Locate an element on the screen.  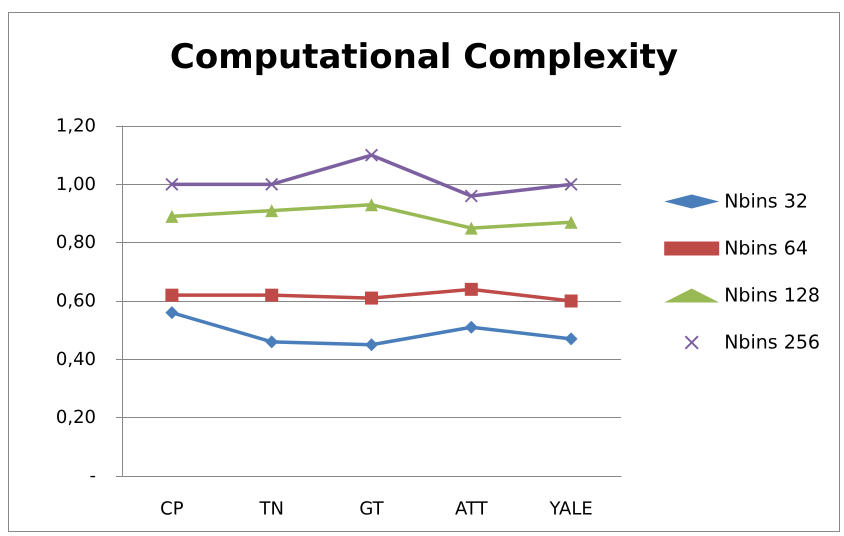
y-tick-label: 0,20 is located at coordinates (76, 417).